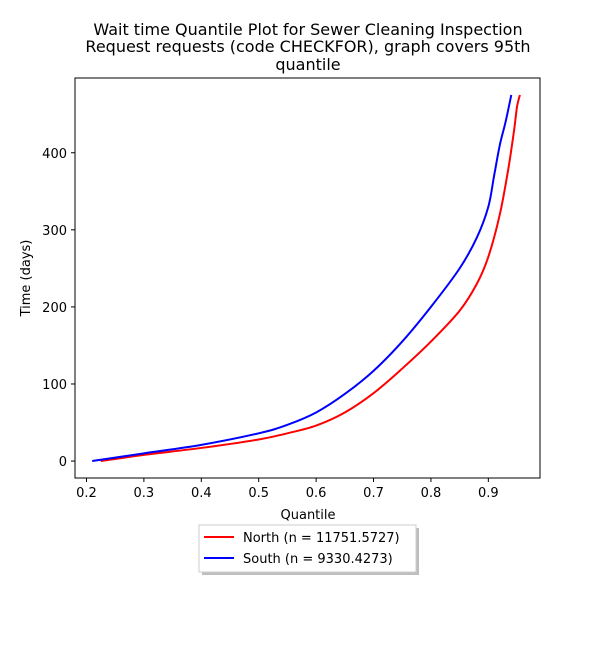  Describe the element at coordinates (373, 493) in the screenshot. I see `x-tick-label: 0.7` at that location.